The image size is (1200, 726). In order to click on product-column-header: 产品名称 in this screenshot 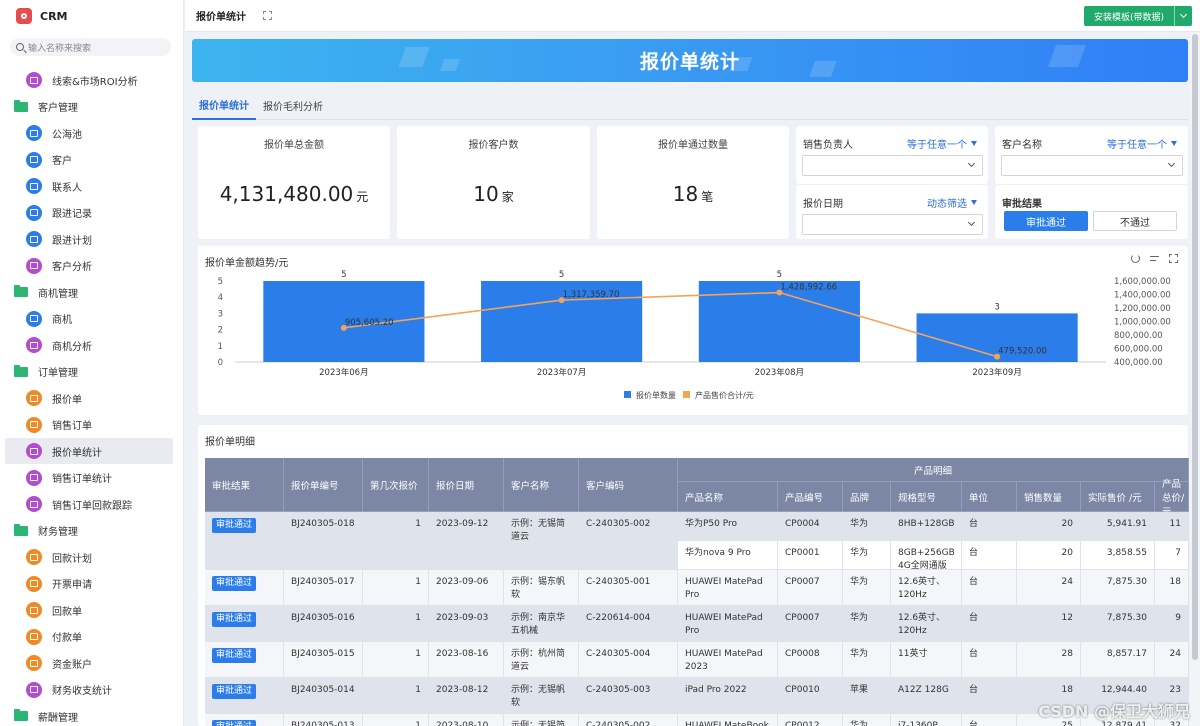, I will do `click(728, 497)`.